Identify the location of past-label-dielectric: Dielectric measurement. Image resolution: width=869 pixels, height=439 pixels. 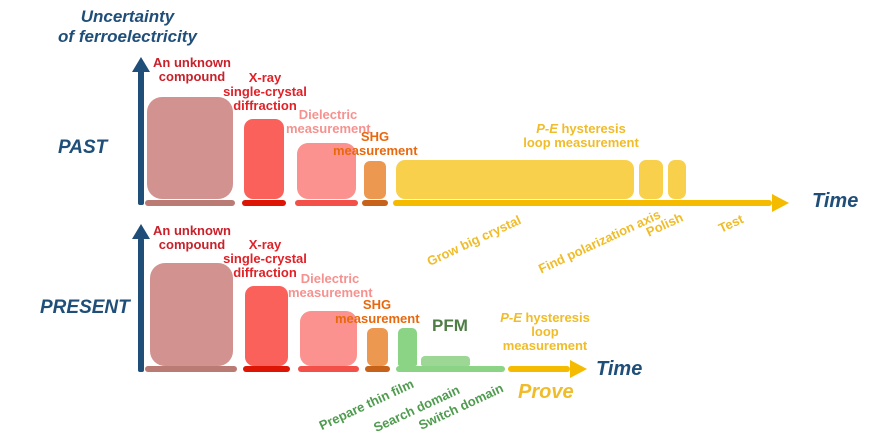
(328, 121).